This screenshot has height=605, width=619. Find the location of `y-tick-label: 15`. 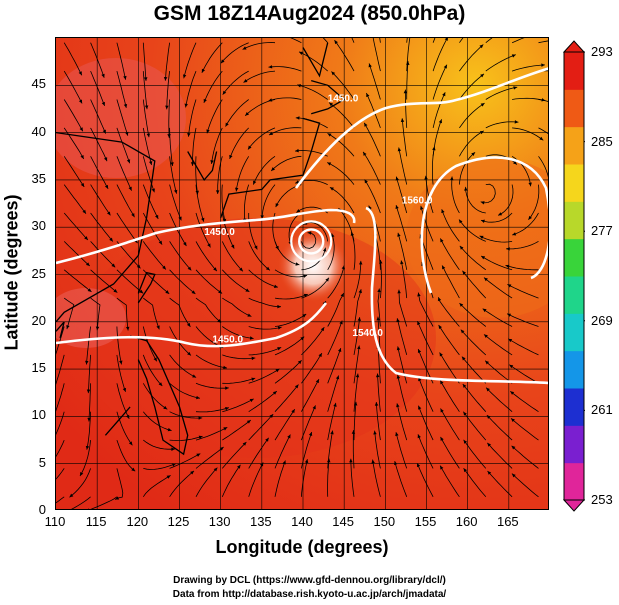

y-tick-label: 15 is located at coordinates (38, 368).